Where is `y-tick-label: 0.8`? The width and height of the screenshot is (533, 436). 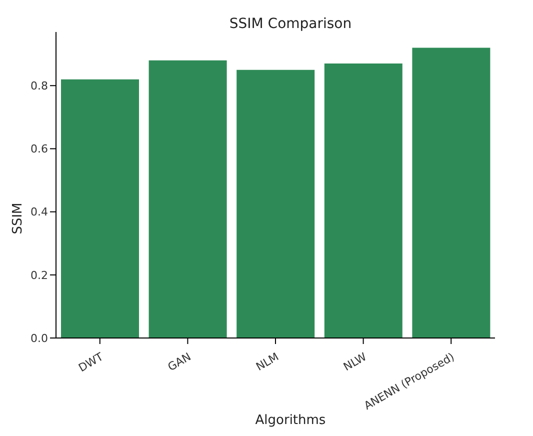 y-tick-label: 0.8 is located at coordinates (39, 86).